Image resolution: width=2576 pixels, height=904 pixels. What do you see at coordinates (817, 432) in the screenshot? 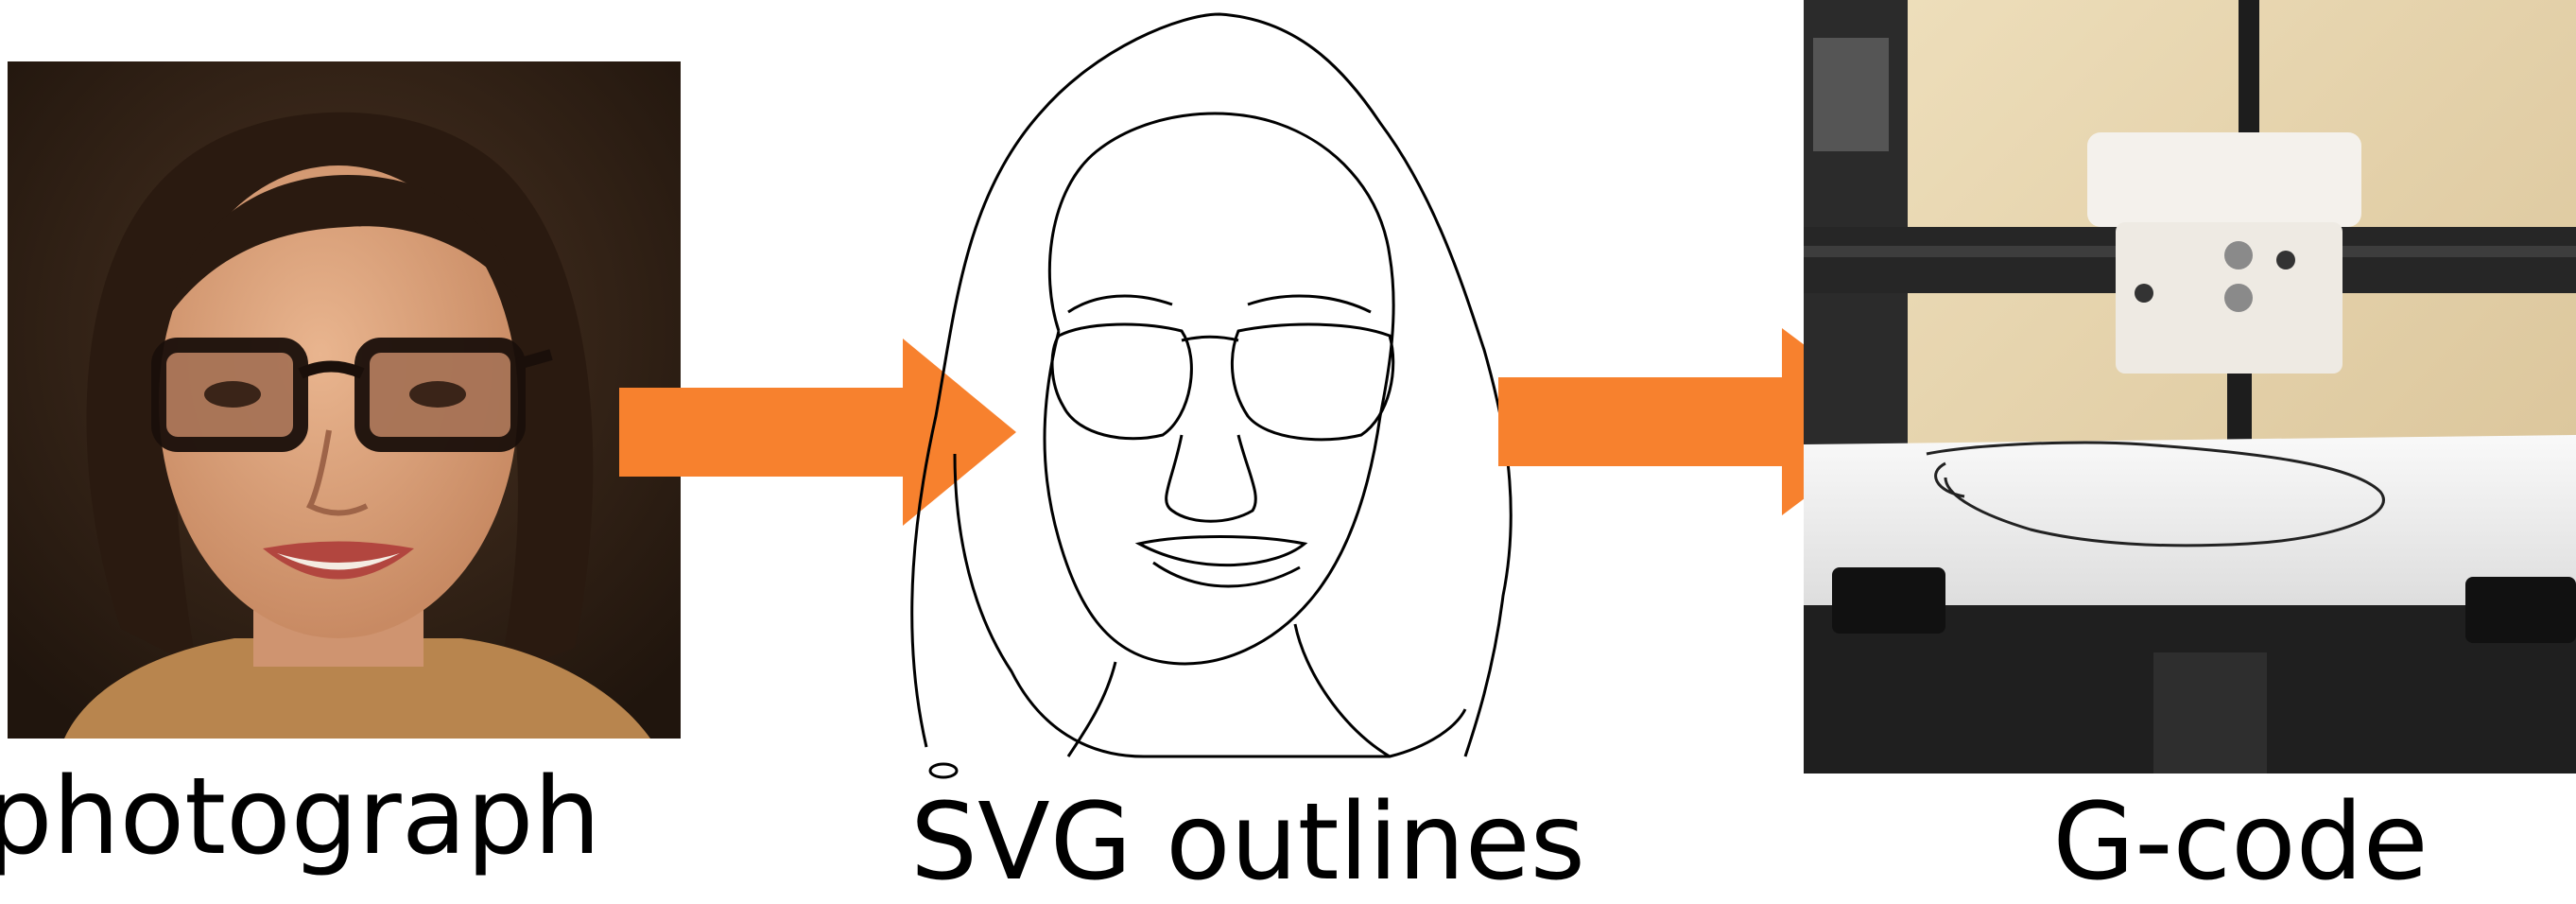
I see `arrow-right-icon` at bounding box center [817, 432].